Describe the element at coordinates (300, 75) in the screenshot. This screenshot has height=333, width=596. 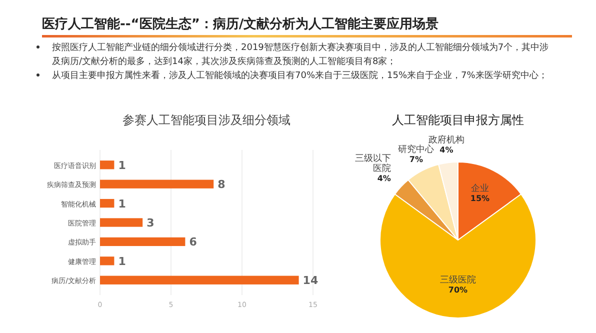
I see `text: 从项目主要申报方属性来看，涉及人工智能领域的决赛项目有70%来自于三级医院，15%来自于企业，7%来医学研究中心；` at that location.